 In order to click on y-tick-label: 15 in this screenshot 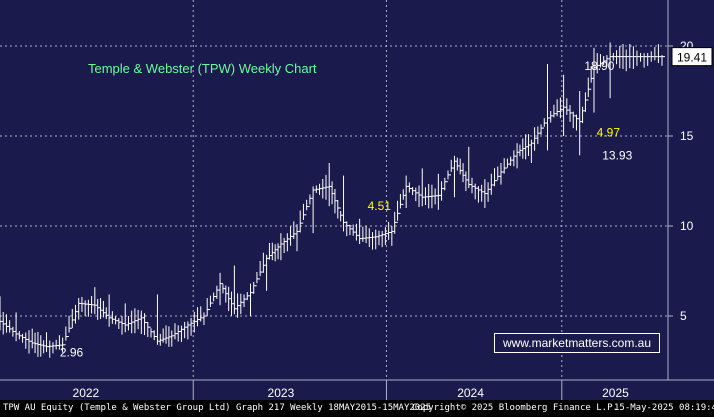, I will do `click(687, 136)`.